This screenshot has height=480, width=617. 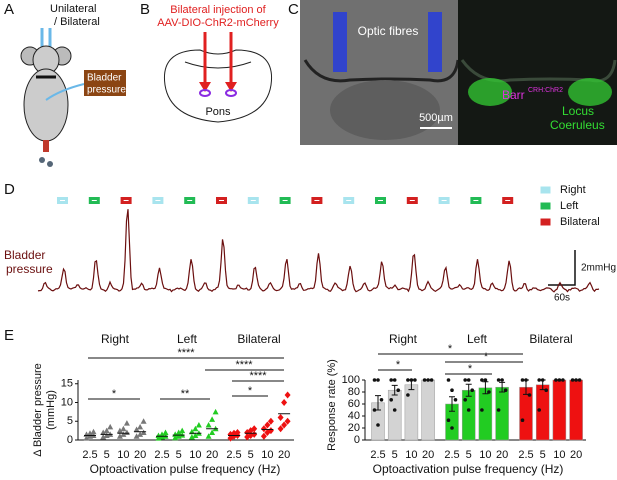 What do you see at coordinates (185, 469) in the screenshot?
I see `x-axis-label: Optoactivation pulse frequency (Hz)` at bounding box center [185, 469].